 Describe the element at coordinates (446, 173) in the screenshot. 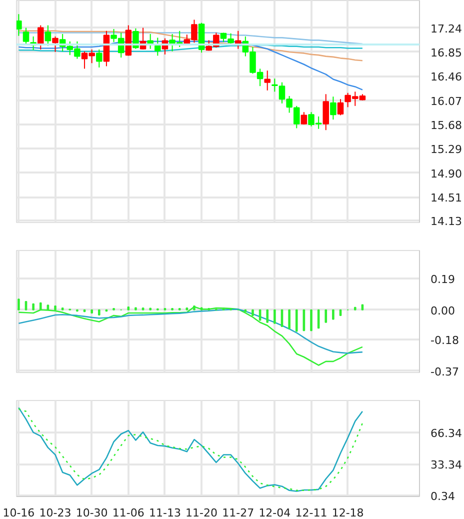

I see `y-tick-label: 14.90` at that location.